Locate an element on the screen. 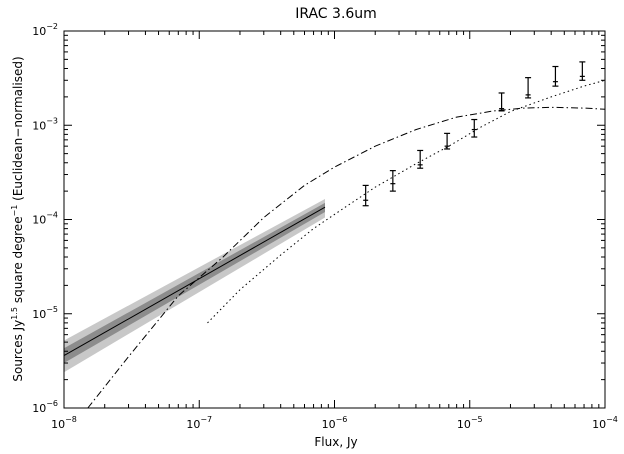  y-tick-label: 10⁻³ is located at coordinates (45, 124).